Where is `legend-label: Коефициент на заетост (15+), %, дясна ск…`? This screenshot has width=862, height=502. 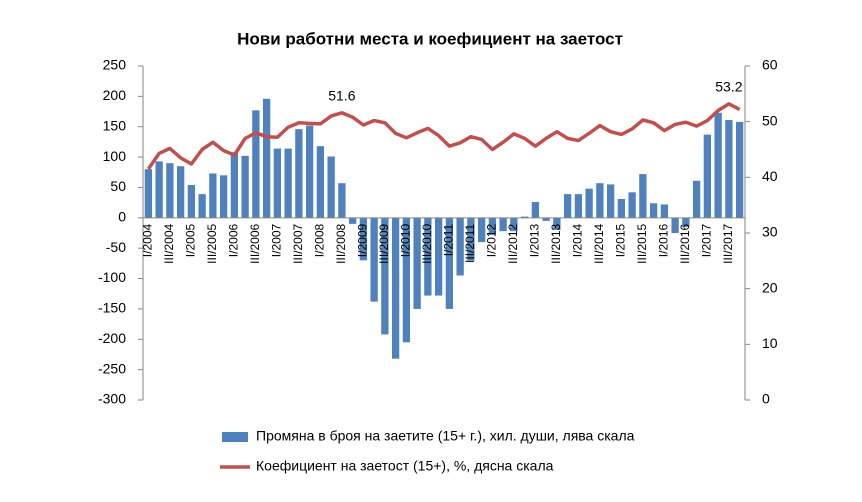
legend-label: Коефициент на заетост (15+), %, дясна ск… is located at coordinates (405, 466).